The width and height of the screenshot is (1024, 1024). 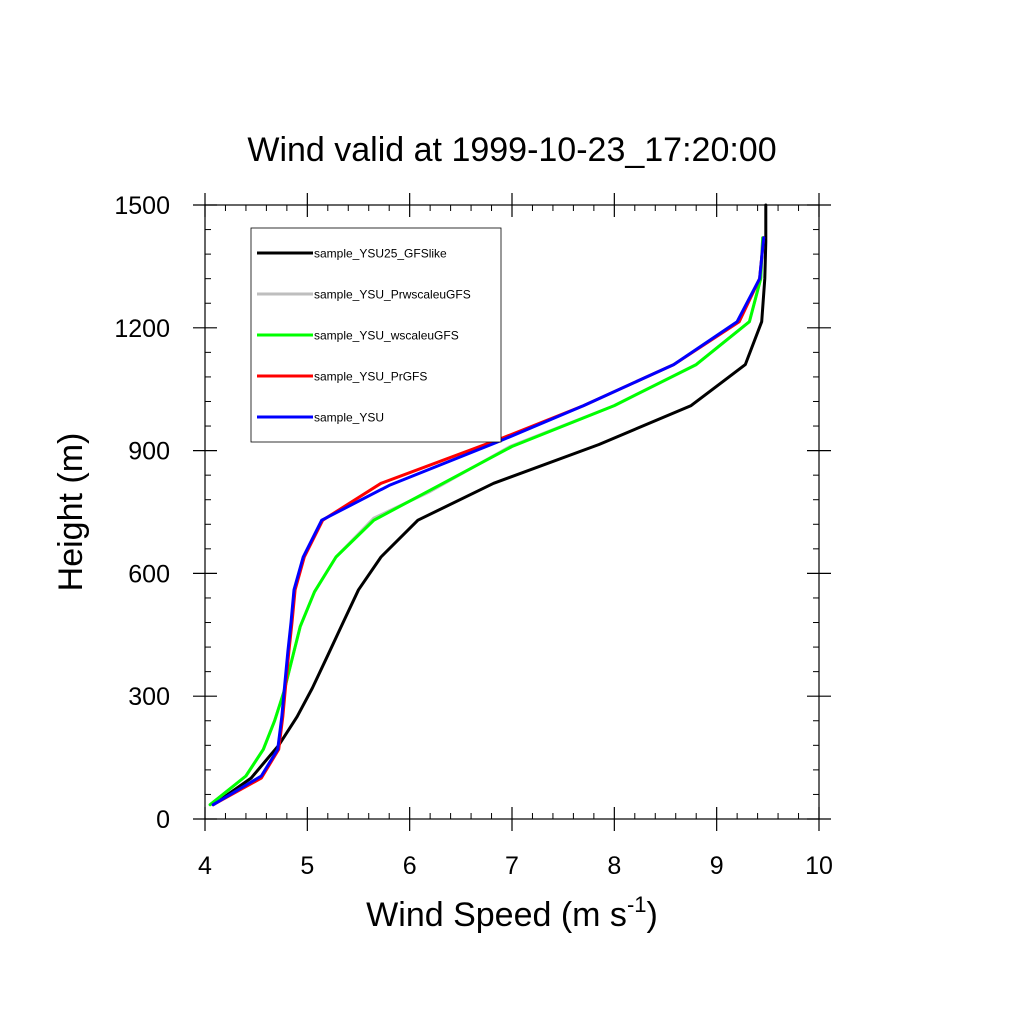 I want to click on x-tick-label: 6, so click(x=410, y=866).